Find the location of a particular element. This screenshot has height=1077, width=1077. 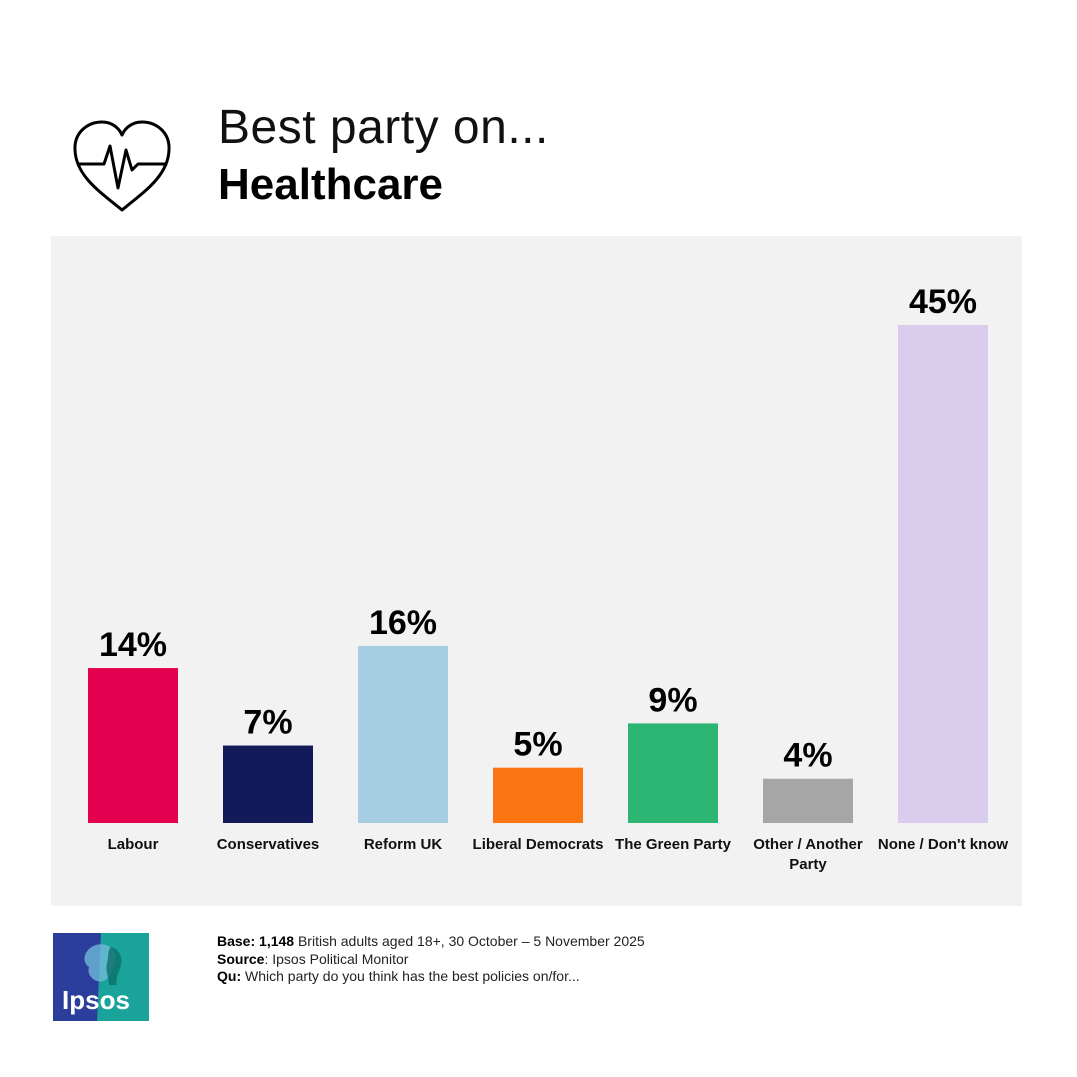

category-label-other-another-party: Other / Another Party is located at coordinates (808, 854).